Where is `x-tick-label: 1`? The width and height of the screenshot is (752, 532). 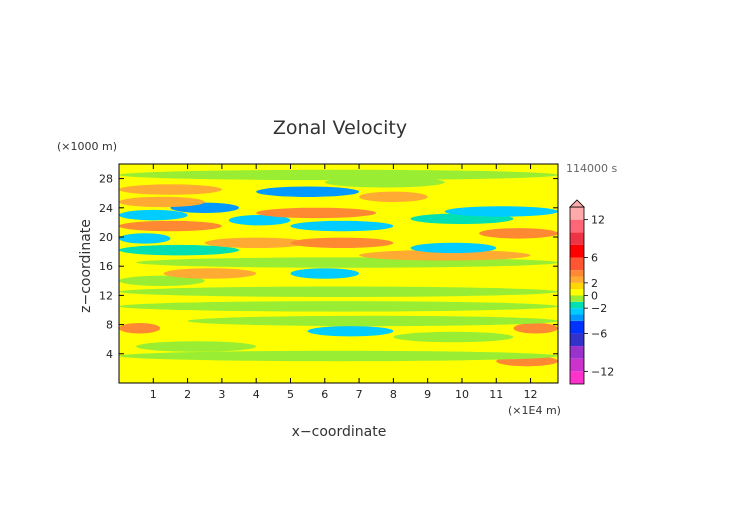 x-tick-label: 1 is located at coordinates (153, 394).